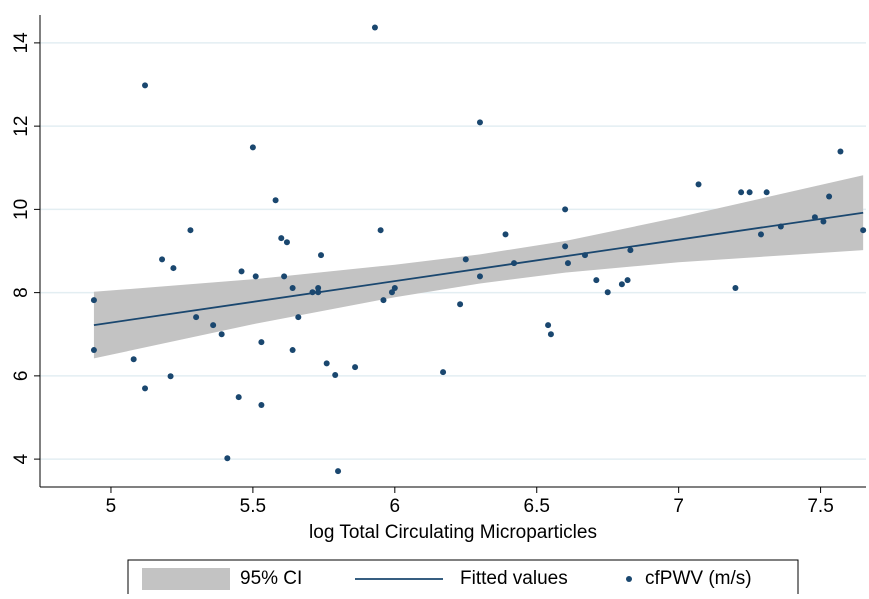 This screenshot has height=599, width=869. Describe the element at coordinates (271, 578) in the screenshot. I see `legend-label: 95% CI` at that location.